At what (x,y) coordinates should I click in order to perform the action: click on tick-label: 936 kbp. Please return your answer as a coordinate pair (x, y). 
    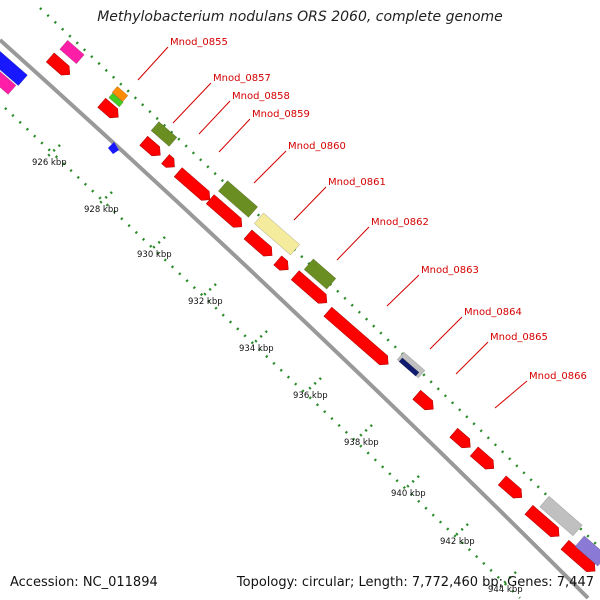
    Looking at the image, I should click on (310, 396).